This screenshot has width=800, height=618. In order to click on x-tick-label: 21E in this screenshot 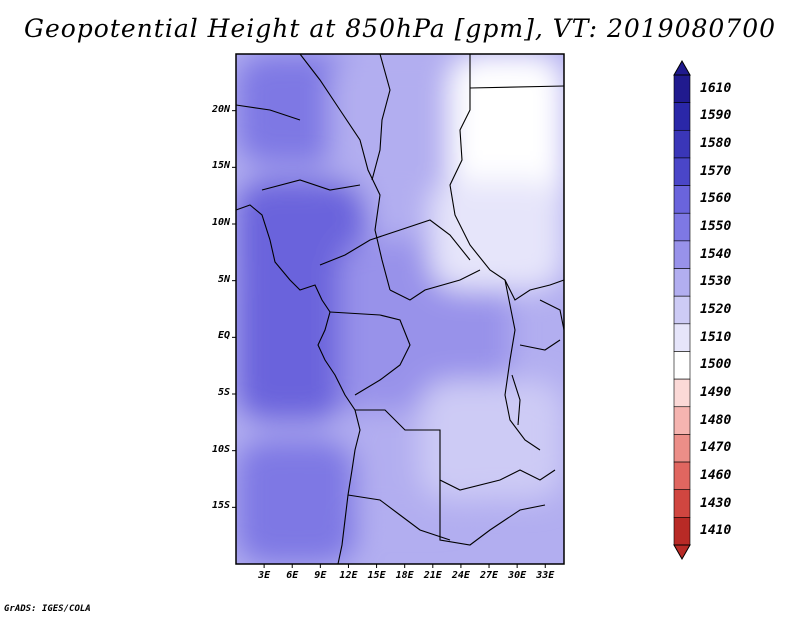, I will do `click(432, 575)`.